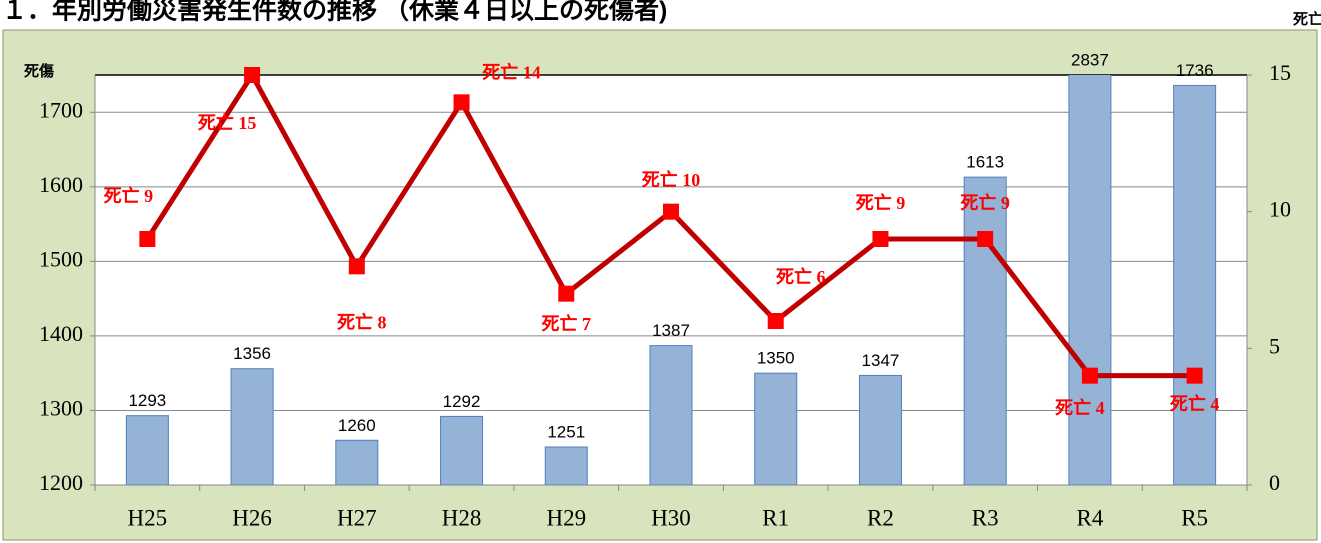 Image resolution: width=1321 pixels, height=543 pixels. I want to click on line-value-label: 死亡 10, so click(671, 179).